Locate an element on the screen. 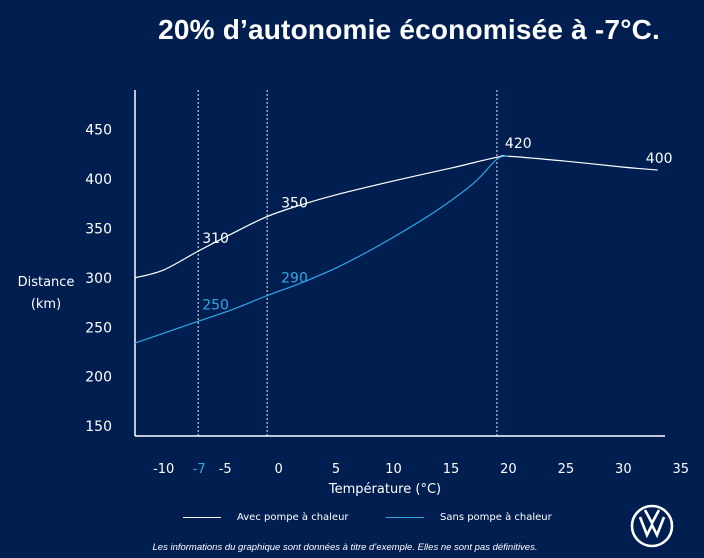 Image resolution: width=704 pixels, height=558 pixels. legend-item-with-heat-pump: Avec pompe à chaleur is located at coordinates (266, 517).